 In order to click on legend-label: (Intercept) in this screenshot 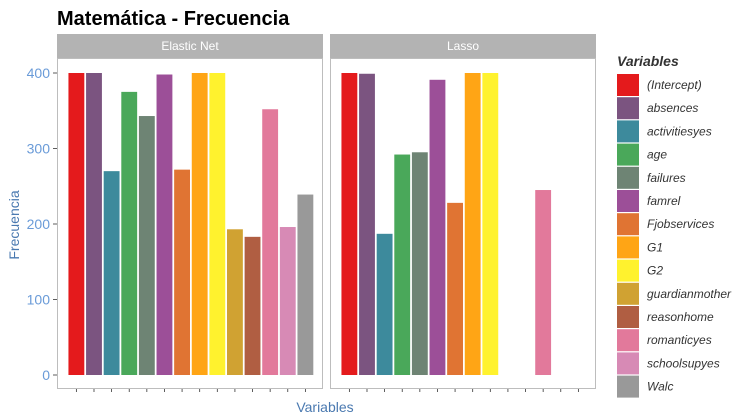, I will do `click(674, 85)`.